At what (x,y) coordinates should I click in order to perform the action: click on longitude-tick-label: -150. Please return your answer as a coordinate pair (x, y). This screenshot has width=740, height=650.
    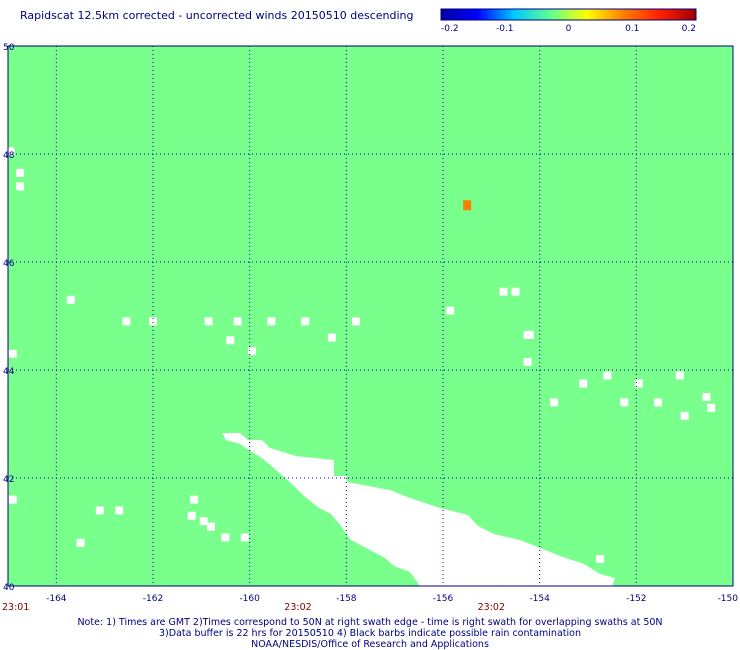
    Looking at the image, I should click on (728, 599).